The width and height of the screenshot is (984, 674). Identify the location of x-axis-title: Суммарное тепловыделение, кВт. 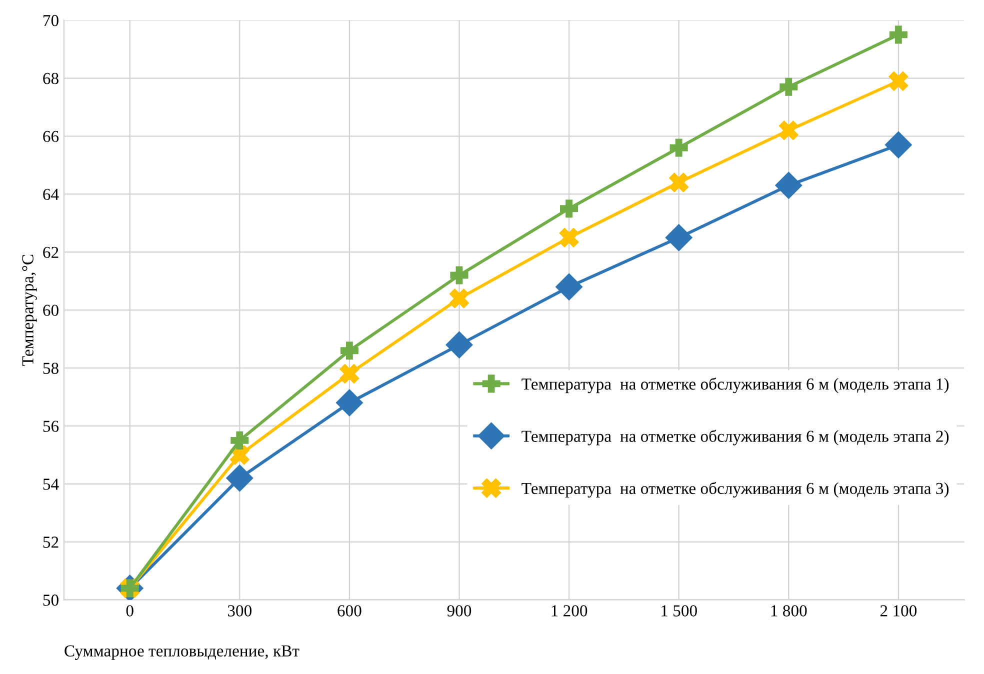
(182, 652).